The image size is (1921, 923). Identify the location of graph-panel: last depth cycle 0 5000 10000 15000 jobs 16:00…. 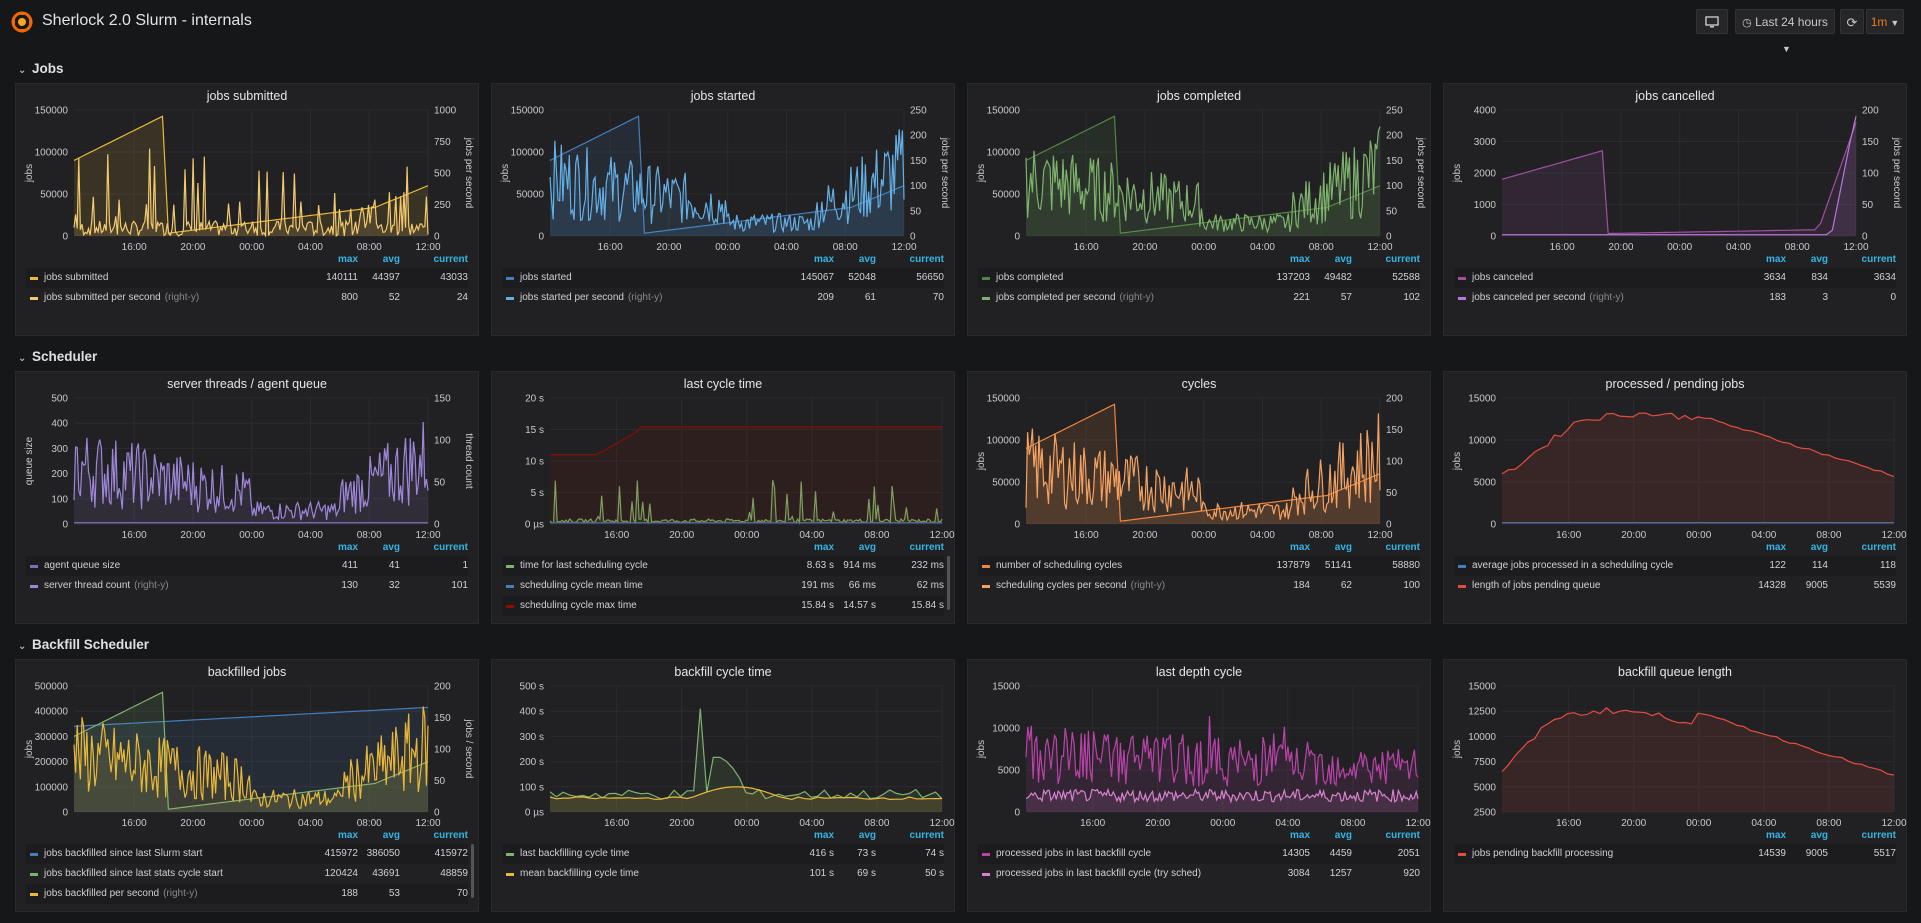
(1199, 785).